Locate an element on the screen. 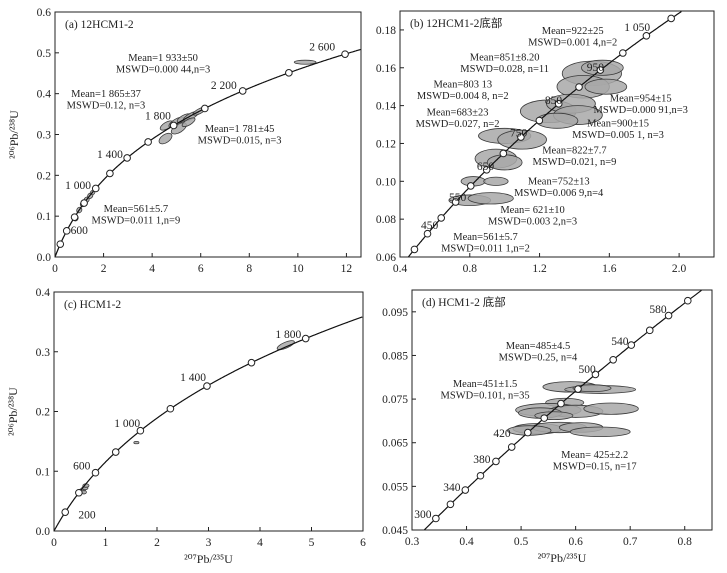  y-tick-label: 0.085 is located at coordinates (395, 356).